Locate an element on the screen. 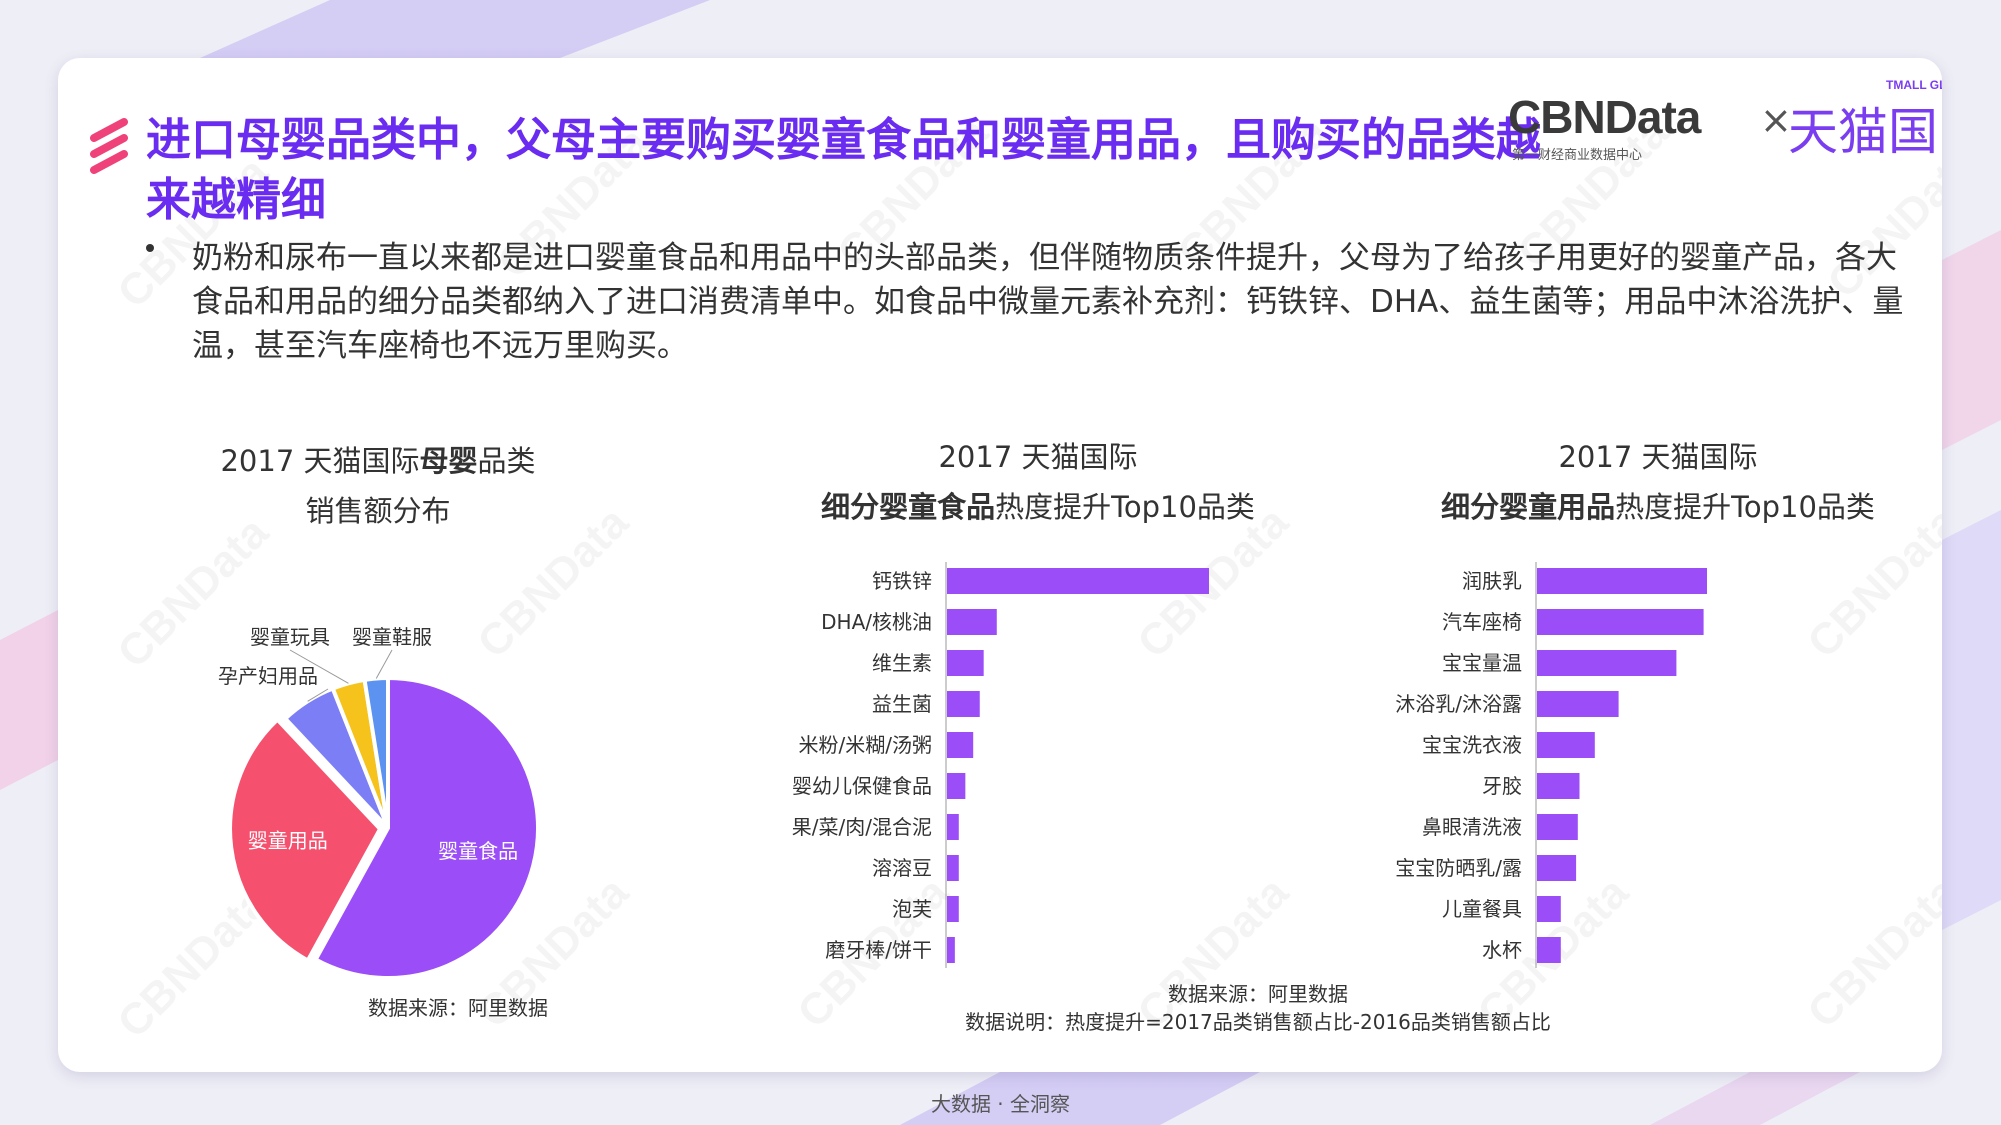 The width and height of the screenshot is (2001, 1125). bar-data-source: 数据来源：阿里数据 is located at coordinates (1258, 994).